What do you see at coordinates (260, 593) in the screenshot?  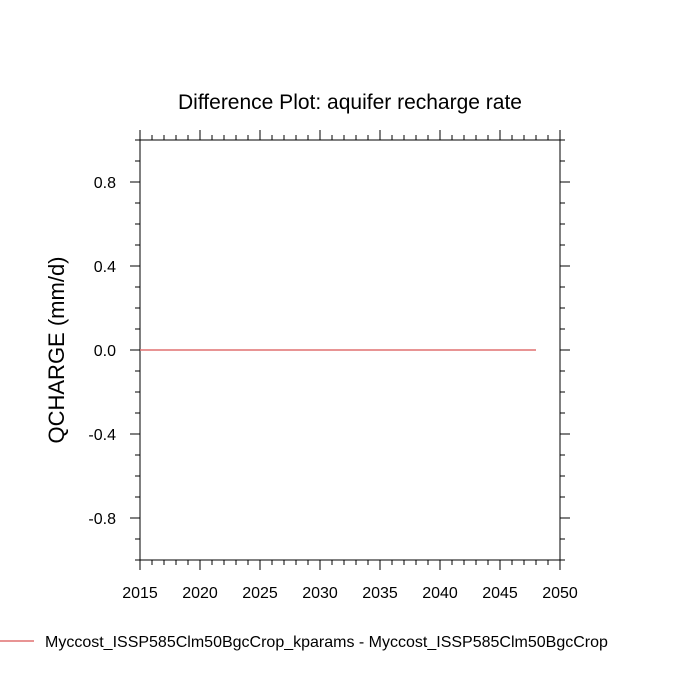 I see `x-tick-label: 2025` at bounding box center [260, 593].